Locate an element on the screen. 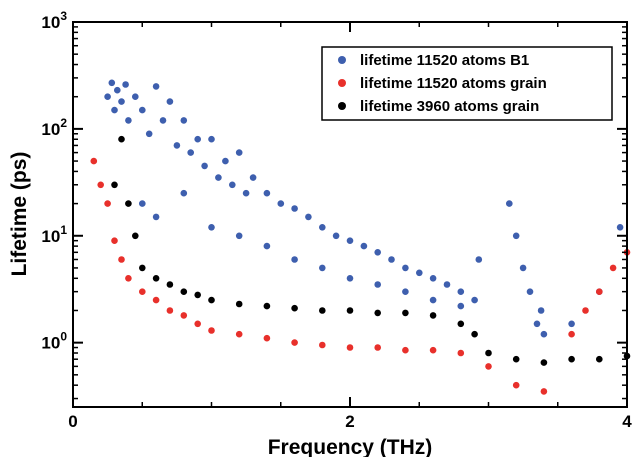  y-tick-label-2: 10² is located at coordinates (54, 127).